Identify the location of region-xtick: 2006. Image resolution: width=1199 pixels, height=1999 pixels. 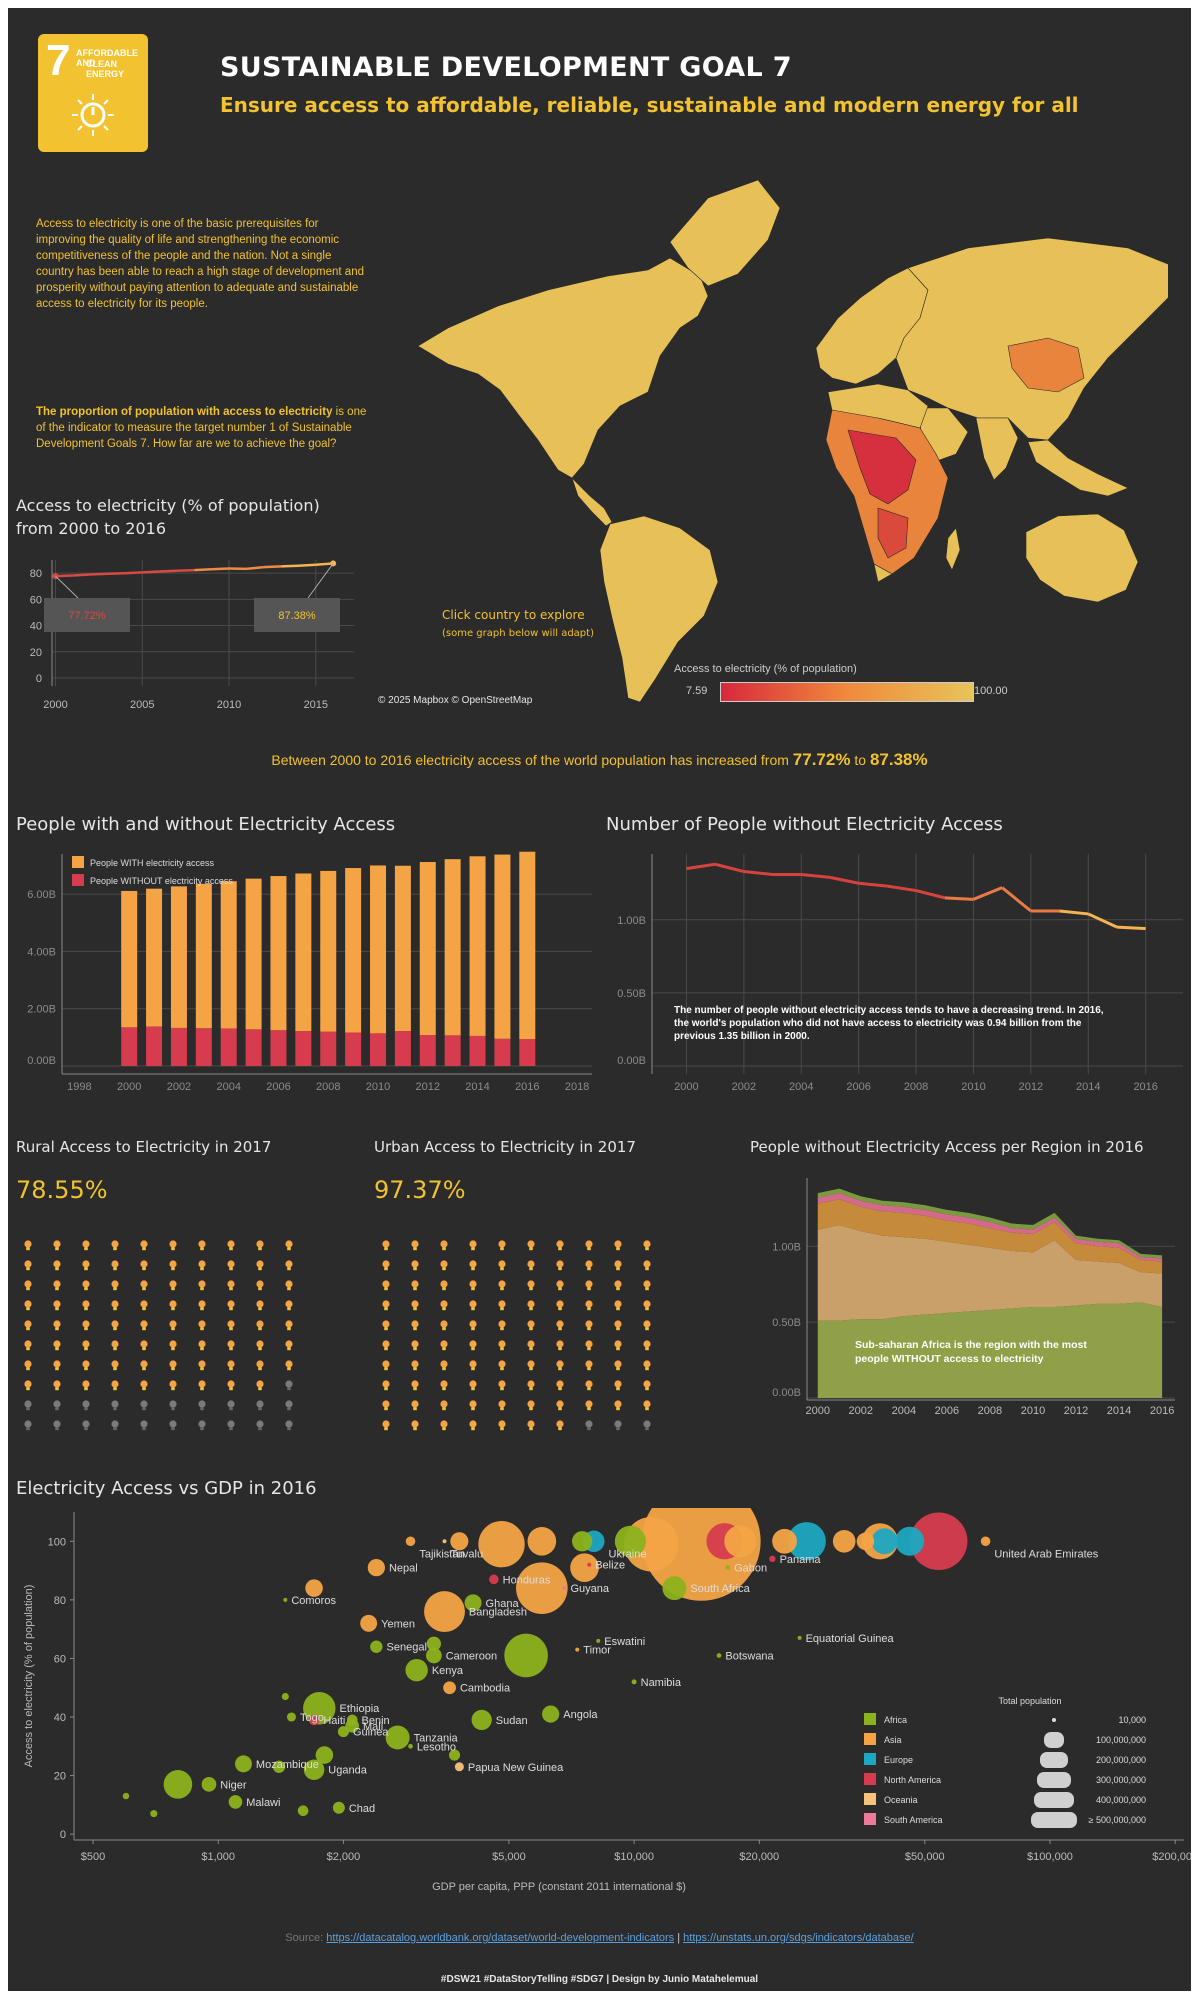
(947, 1411).